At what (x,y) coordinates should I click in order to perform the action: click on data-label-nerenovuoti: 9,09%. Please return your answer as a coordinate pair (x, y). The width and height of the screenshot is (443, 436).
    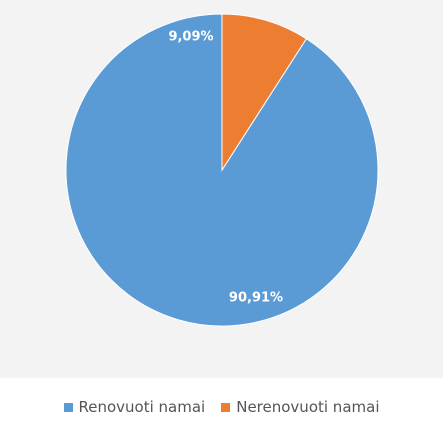
    Looking at the image, I should click on (190, 37).